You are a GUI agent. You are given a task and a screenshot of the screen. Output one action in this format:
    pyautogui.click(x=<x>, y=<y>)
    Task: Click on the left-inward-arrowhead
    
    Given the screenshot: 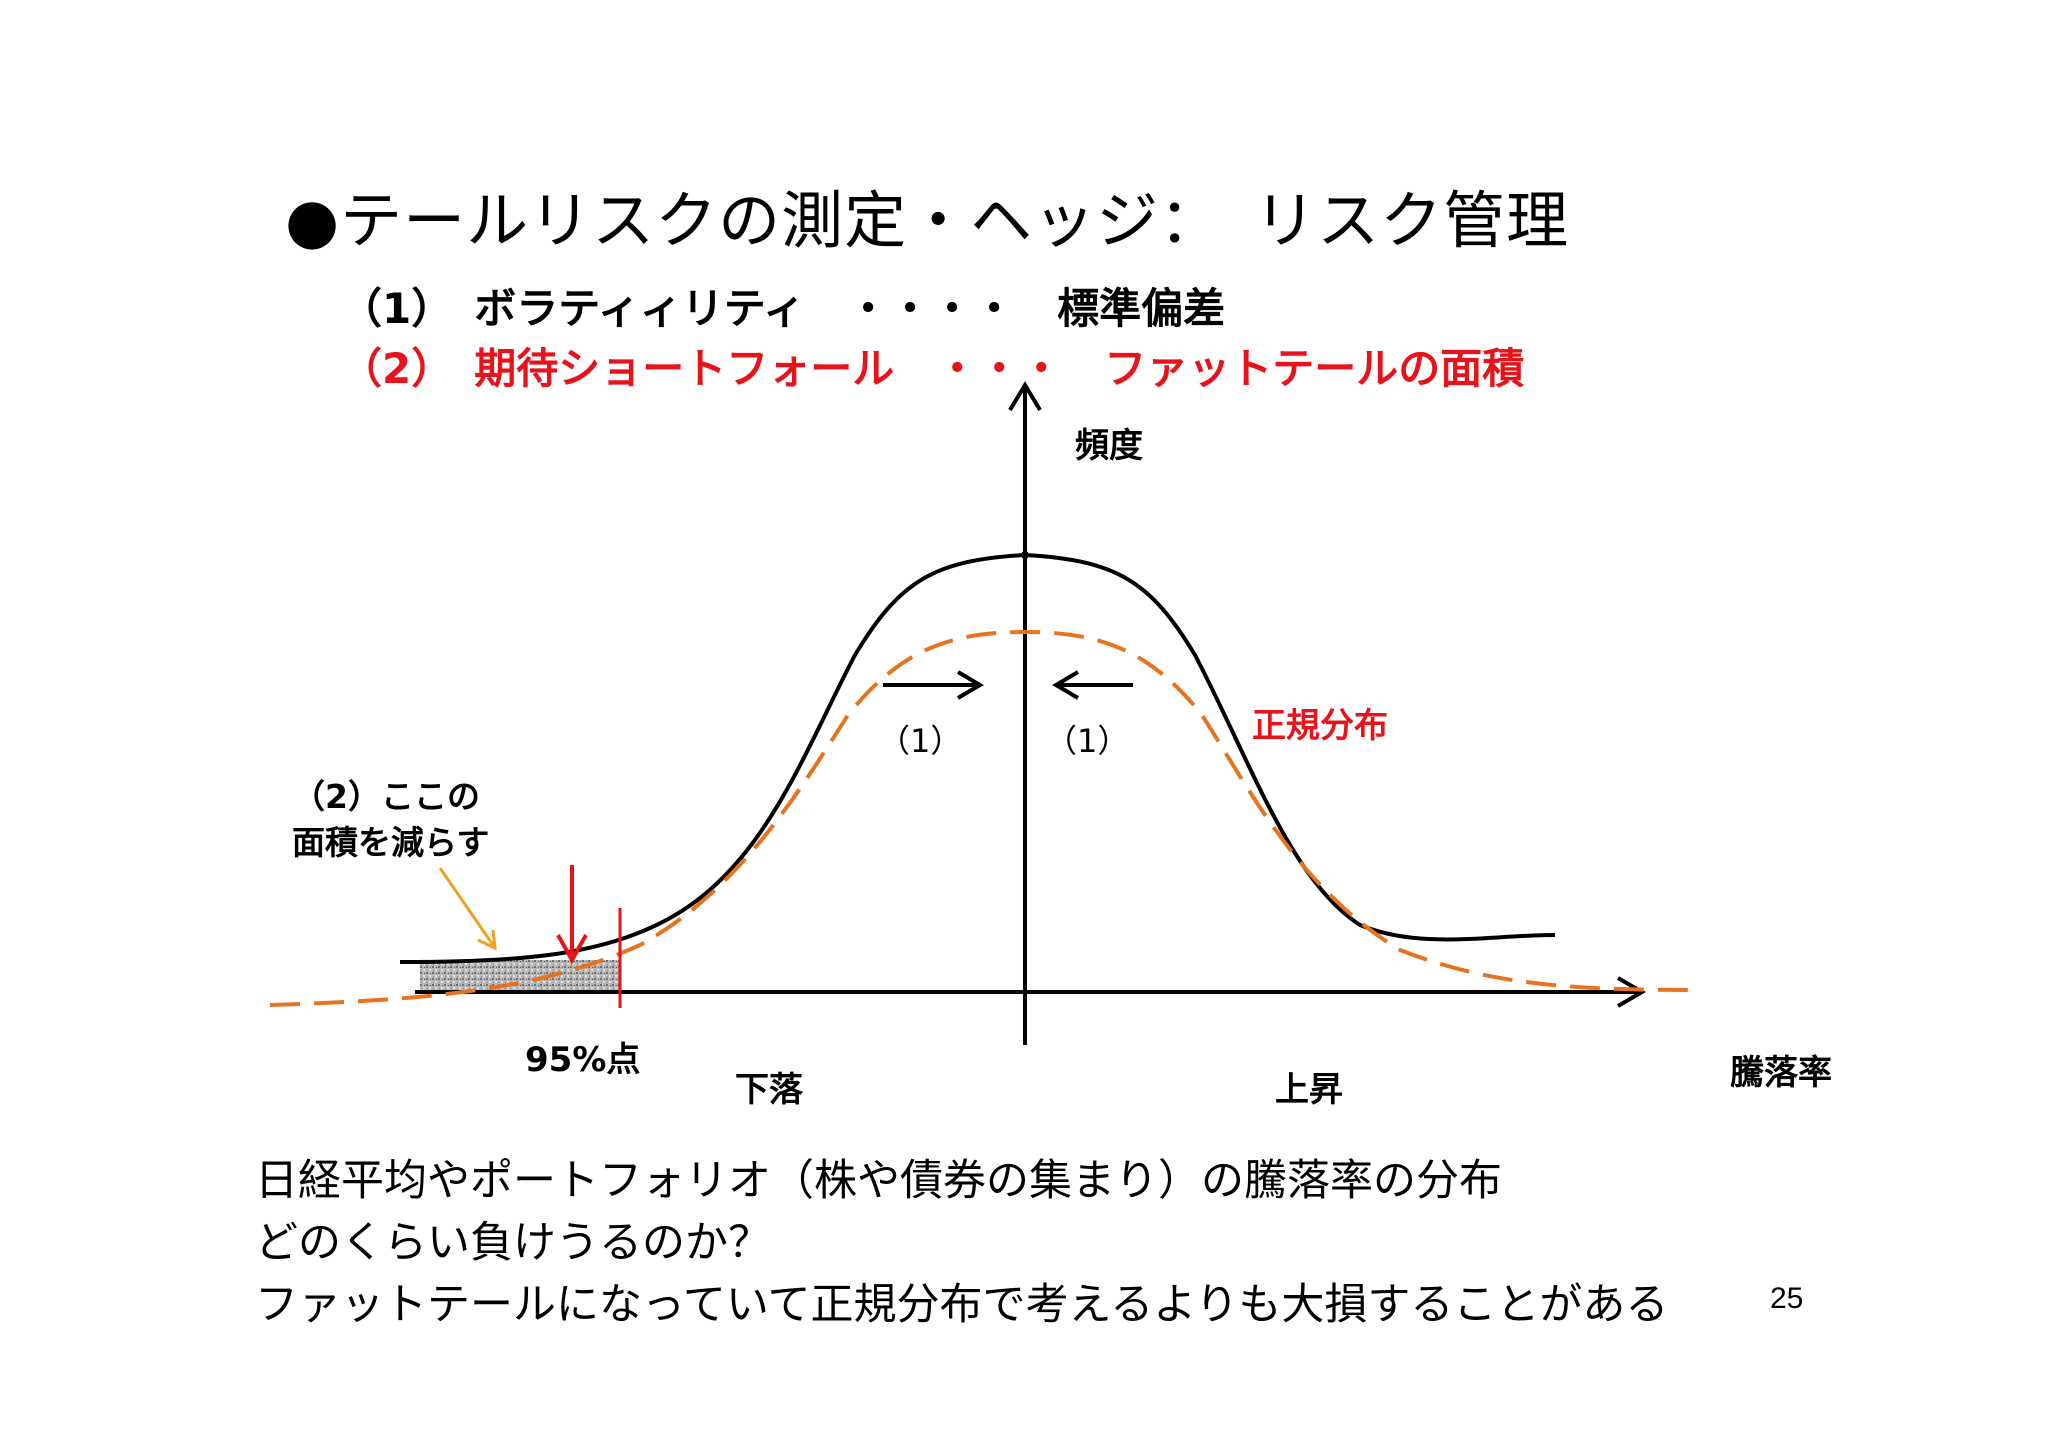 What is the action you would take?
    pyautogui.click(x=970, y=685)
    